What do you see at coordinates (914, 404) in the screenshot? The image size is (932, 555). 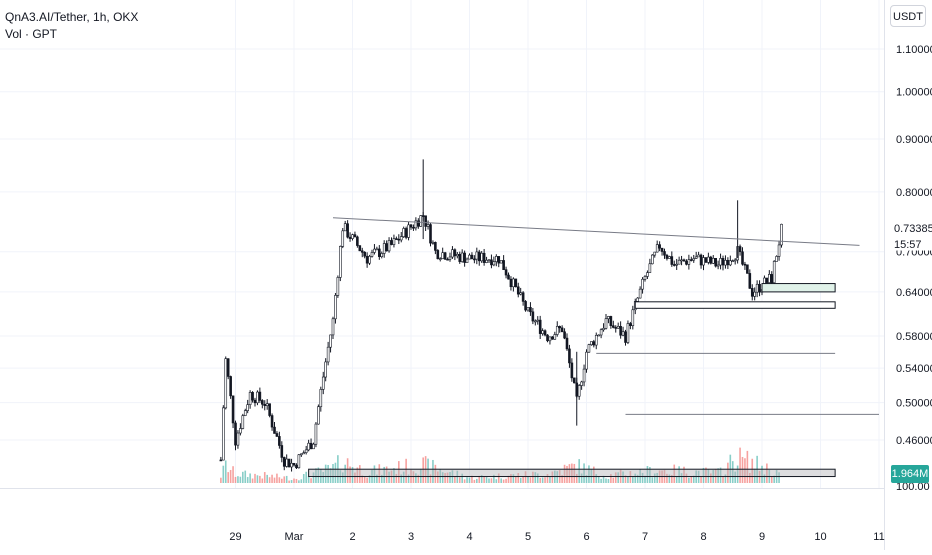 I see `y-tick-label-8: 0.50000` at bounding box center [914, 404].